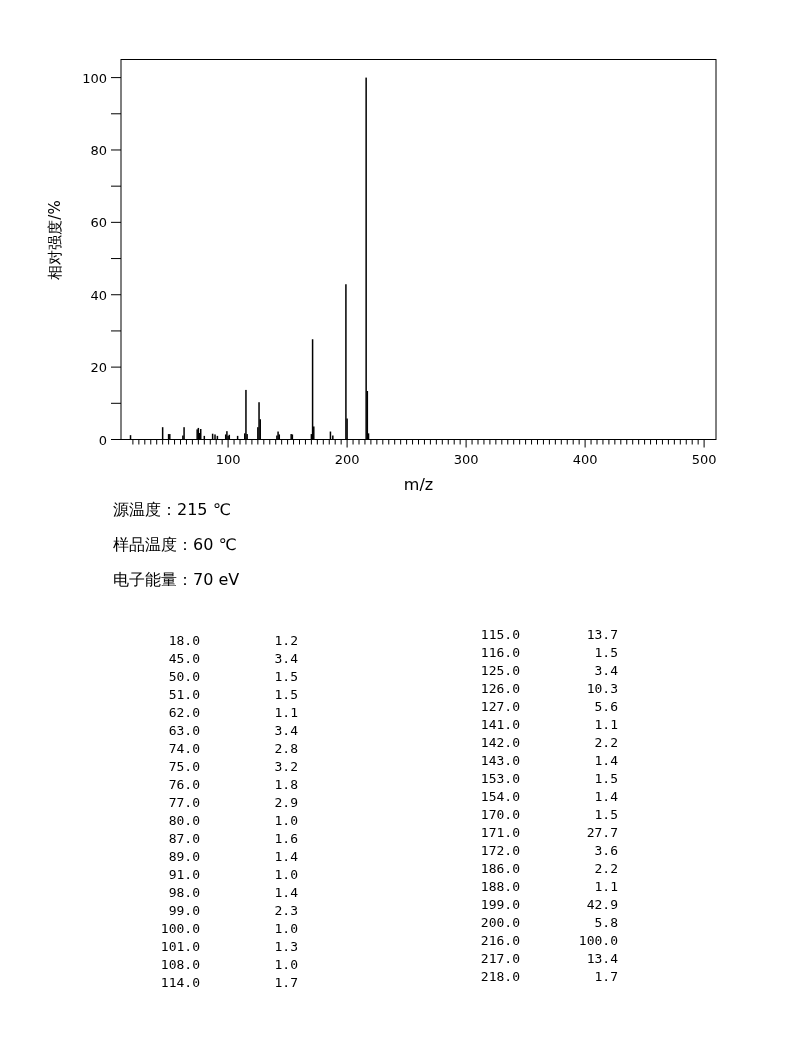  Describe the element at coordinates (98, 295) in the screenshot. I see `y-tick-label: 40` at that location.